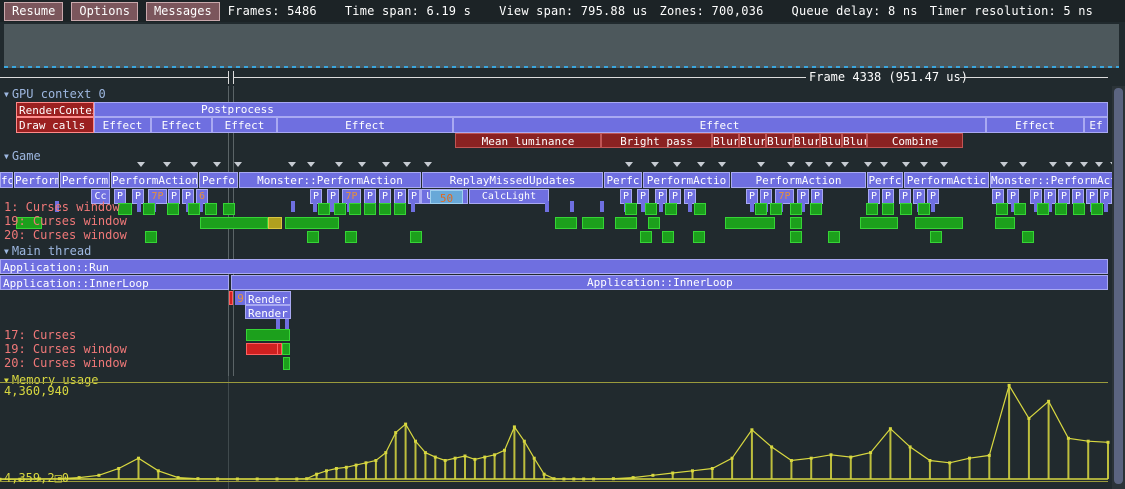 This screenshot has width=1125, height=489. Describe the element at coordinates (268, 312) in the screenshot. I see `main-zone-render-2: Render` at that location.